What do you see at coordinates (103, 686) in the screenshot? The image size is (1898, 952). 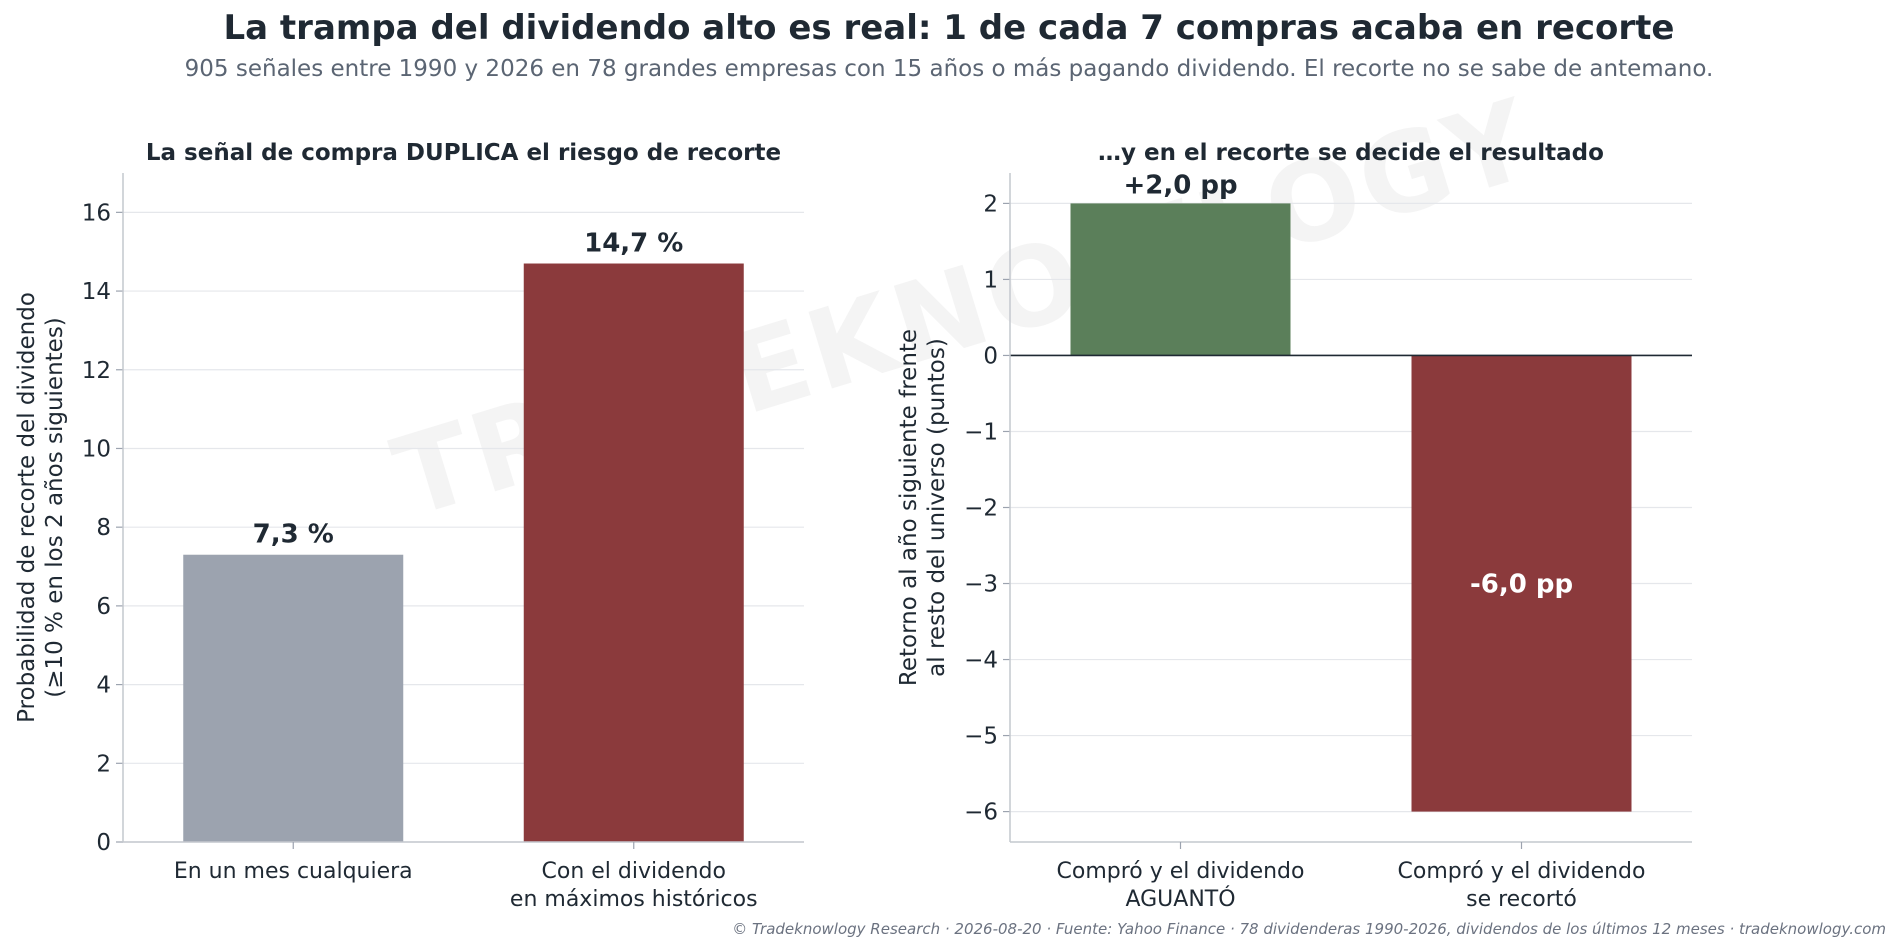 I see `panel1-y-tick-label: 4` at bounding box center [103, 686].